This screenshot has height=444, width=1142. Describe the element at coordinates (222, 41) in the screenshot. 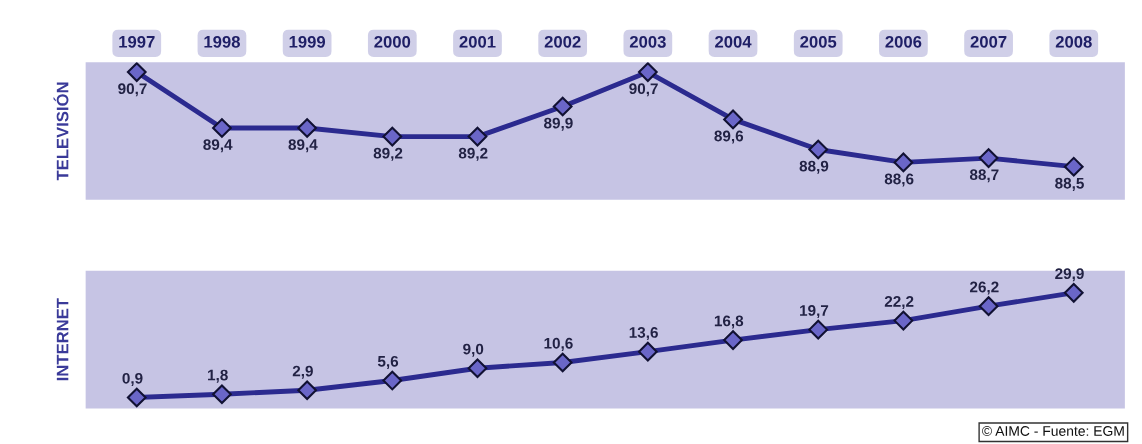

I see `x-tick-label: 1998` at that location.